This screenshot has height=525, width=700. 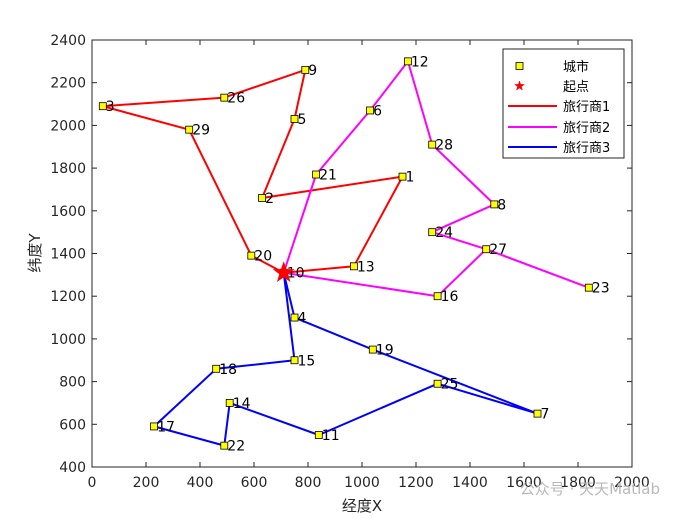 What do you see at coordinates (92, 483) in the screenshot?
I see `x-tick-label: 0` at bounding box center [92, 483].